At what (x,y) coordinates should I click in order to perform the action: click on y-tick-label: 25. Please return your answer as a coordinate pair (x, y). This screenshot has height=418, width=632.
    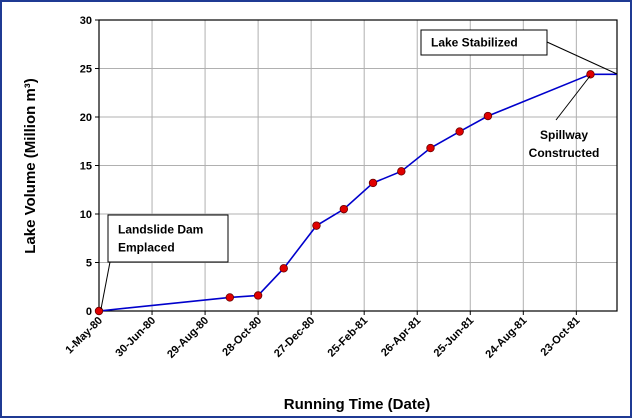
    Looking at the image, I should click on (86, 70).